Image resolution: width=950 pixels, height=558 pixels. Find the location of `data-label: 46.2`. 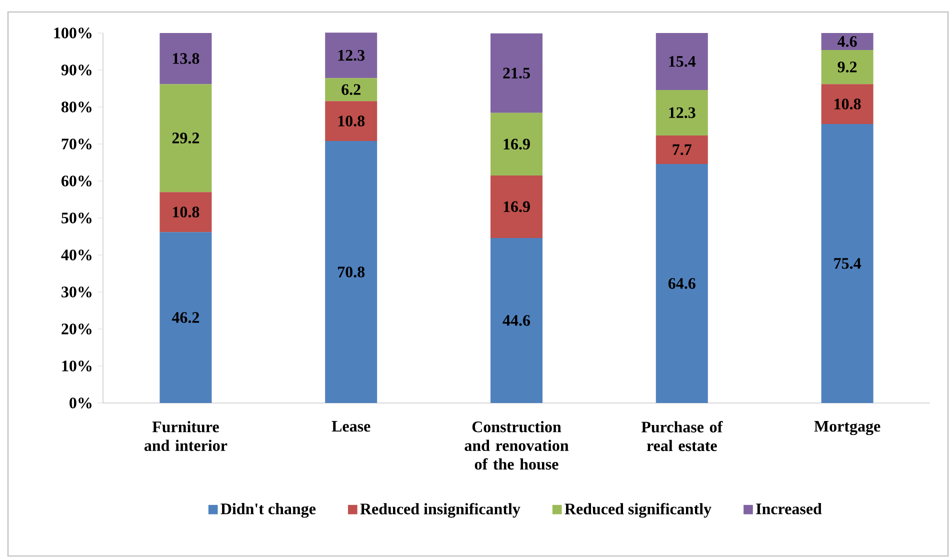

data-label: 46.2 is located at coordinates (186, 317).